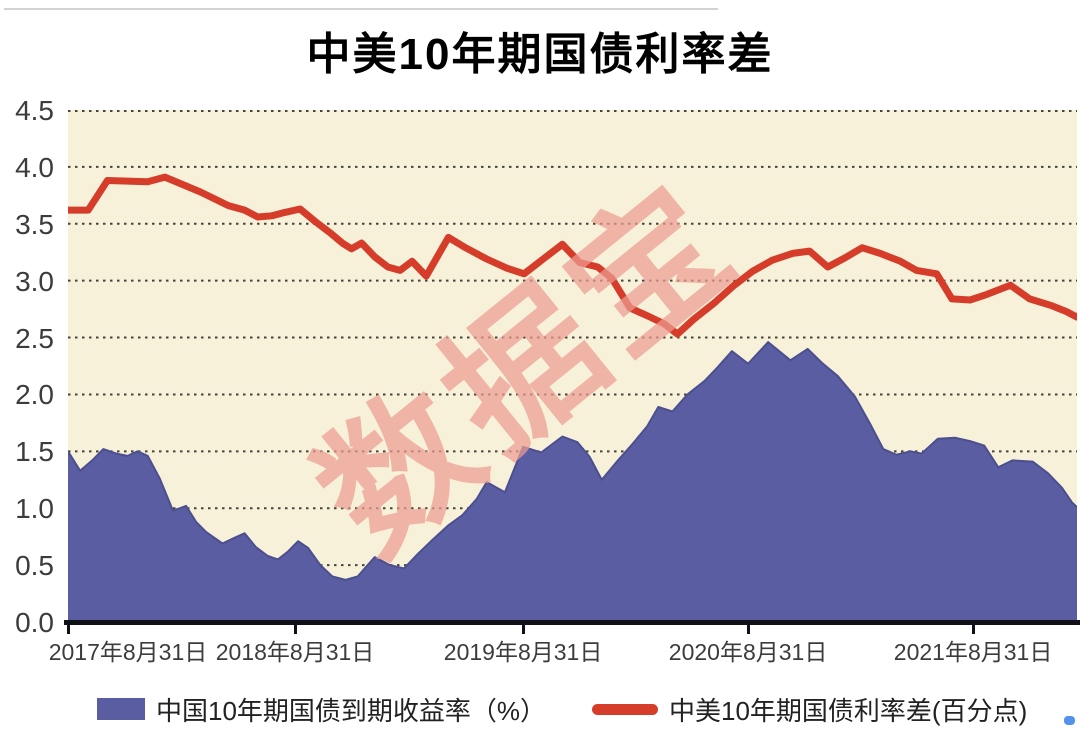 This screenshot has height=734, width=1080. I want to click on y-tick-label: 2.0, so click(34, 395).